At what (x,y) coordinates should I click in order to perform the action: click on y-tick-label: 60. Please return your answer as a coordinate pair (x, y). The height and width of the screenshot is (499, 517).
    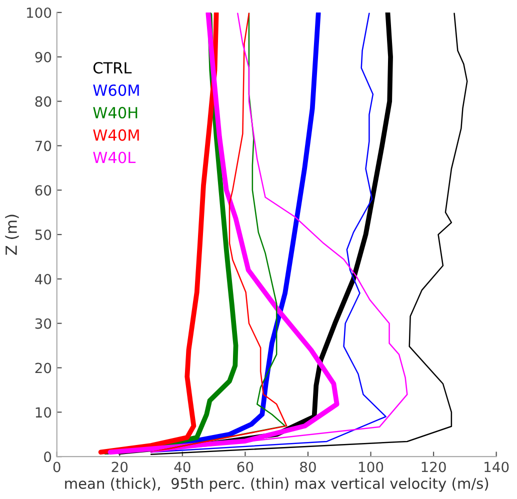
    Looking at the image, I should click on (43, 190).